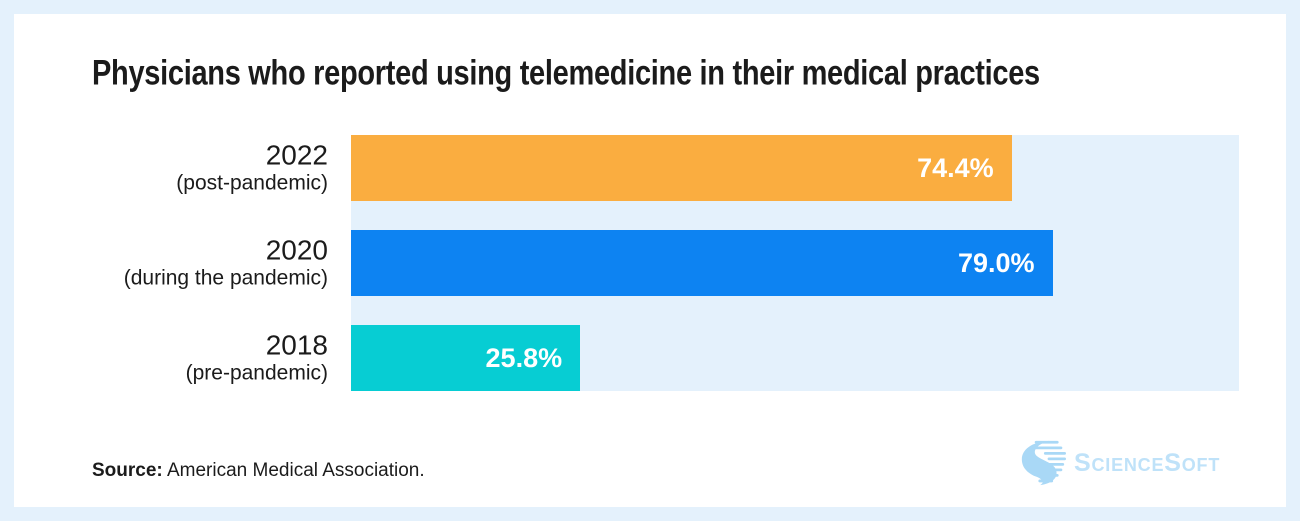  What do you see at coordinates (296, 155) in the screenshot?
I see `category-year: 2022` at bounding box center [296, 155].